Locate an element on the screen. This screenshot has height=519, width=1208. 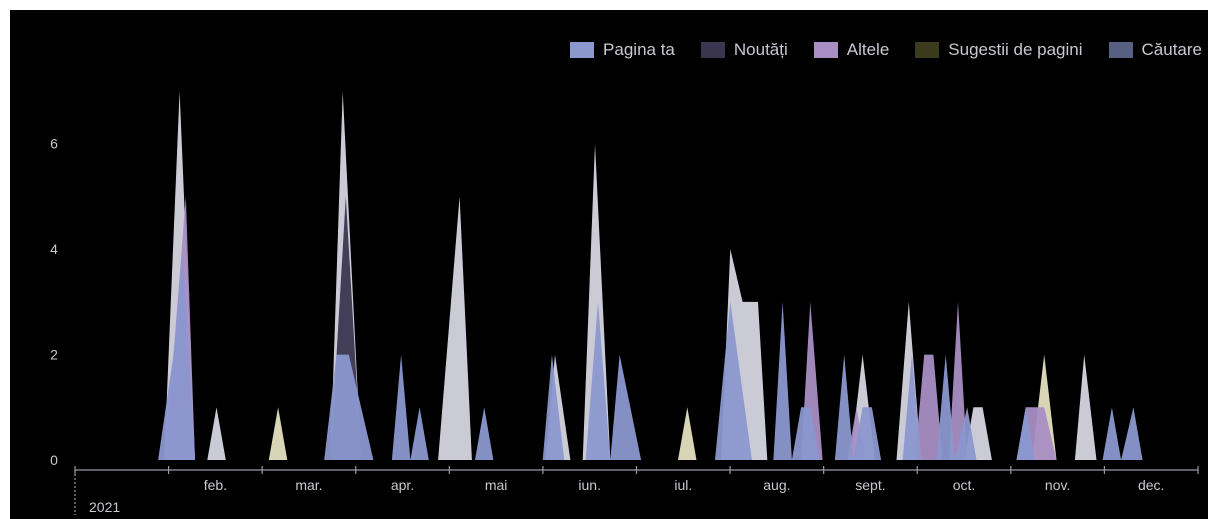
legend-label-noutati: Noutăți is located at coordinates (760, 49).